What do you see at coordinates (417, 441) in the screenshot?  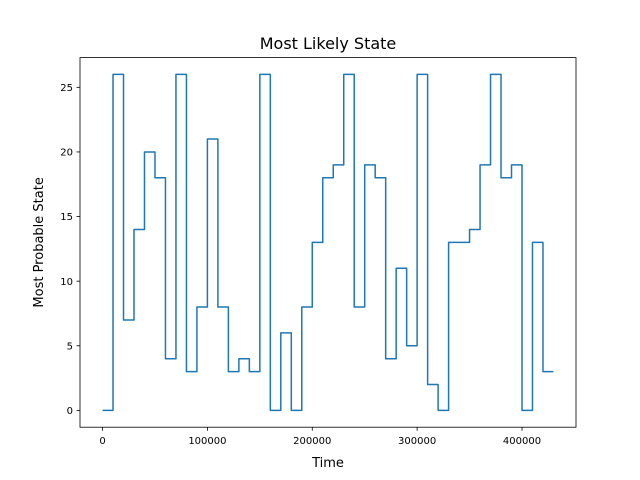 I see `x-tick-label: 300000` at bounding box center [417, 441].